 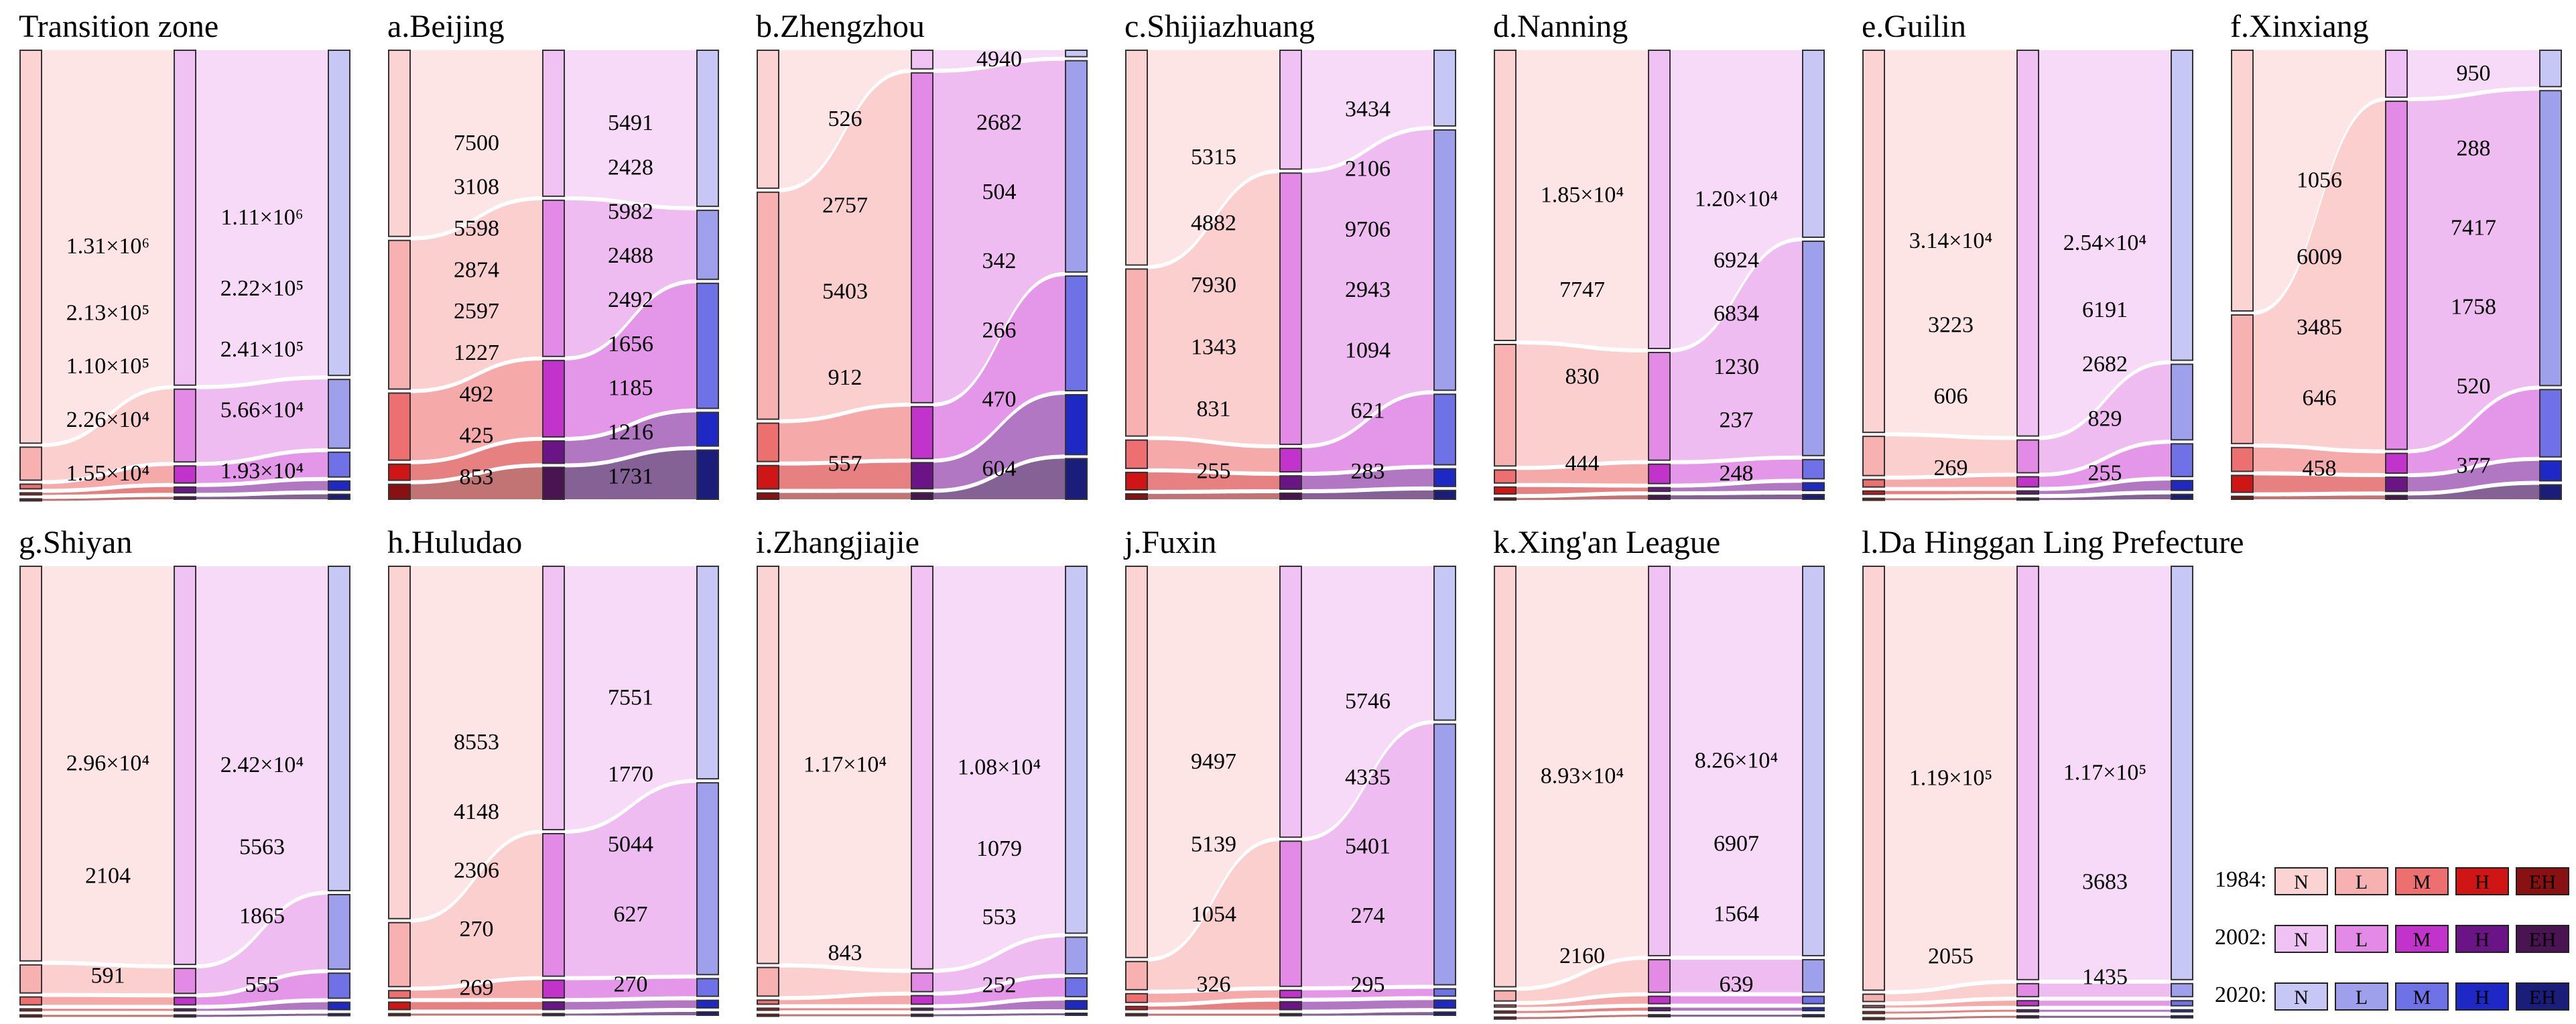 I want to click on legend: 1984: N L M H EH 2002: N L M H EH 2020: N L M H EH, so click(x=2392, y=939).